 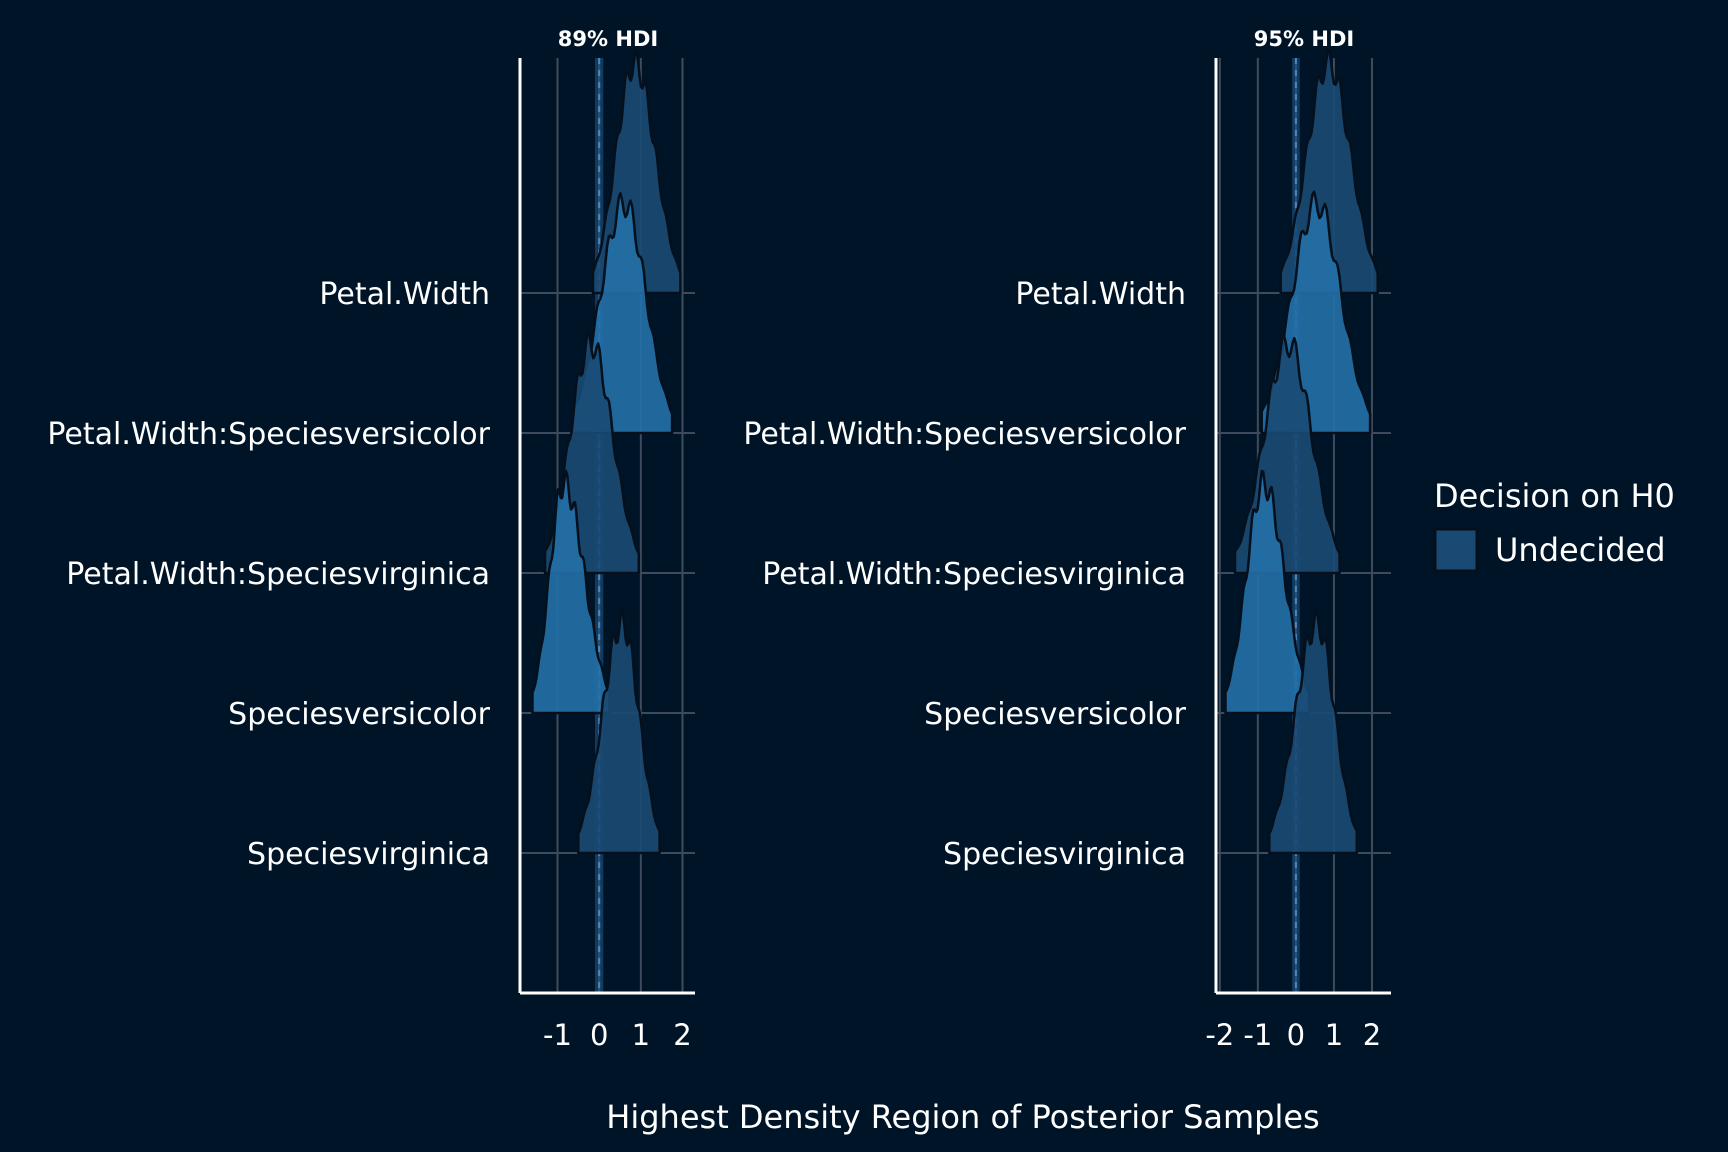 I want to click on panel-title: 89% HDI, so click(x=608, y=39).